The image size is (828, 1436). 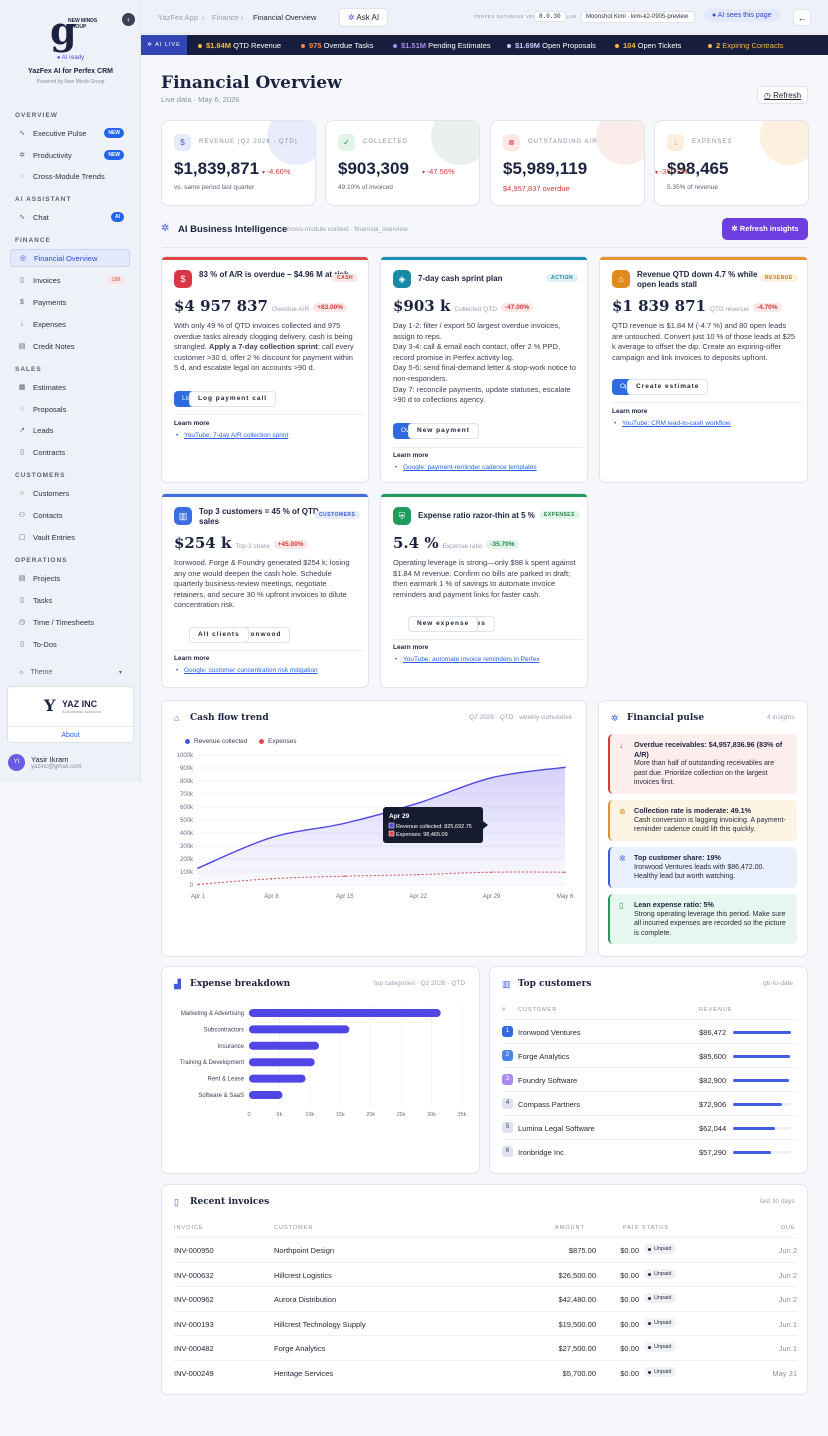 What do you see at coordinates (70, 578) in the screenshot?
I see `sidebar-item-projects: ▤ Projects` at bounding box center [70, 578].